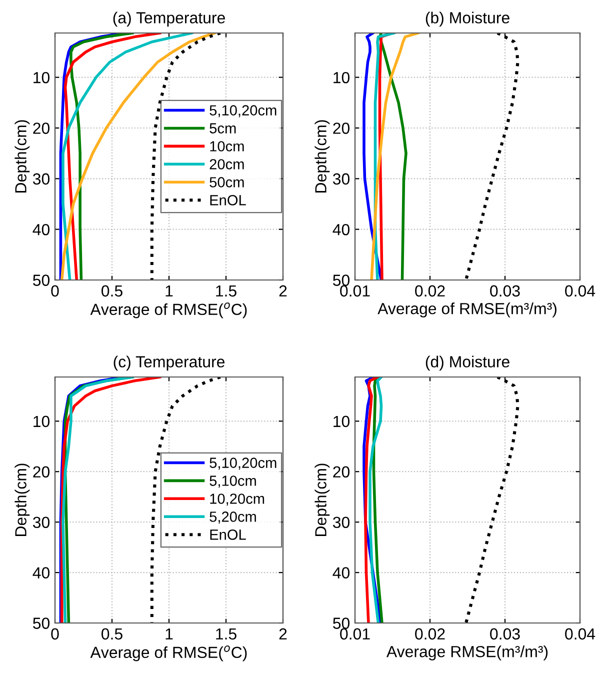 The width and height of the screenshot is (597, 673). I want to click on chart-title: (d) Moisture, so click(468, 363).